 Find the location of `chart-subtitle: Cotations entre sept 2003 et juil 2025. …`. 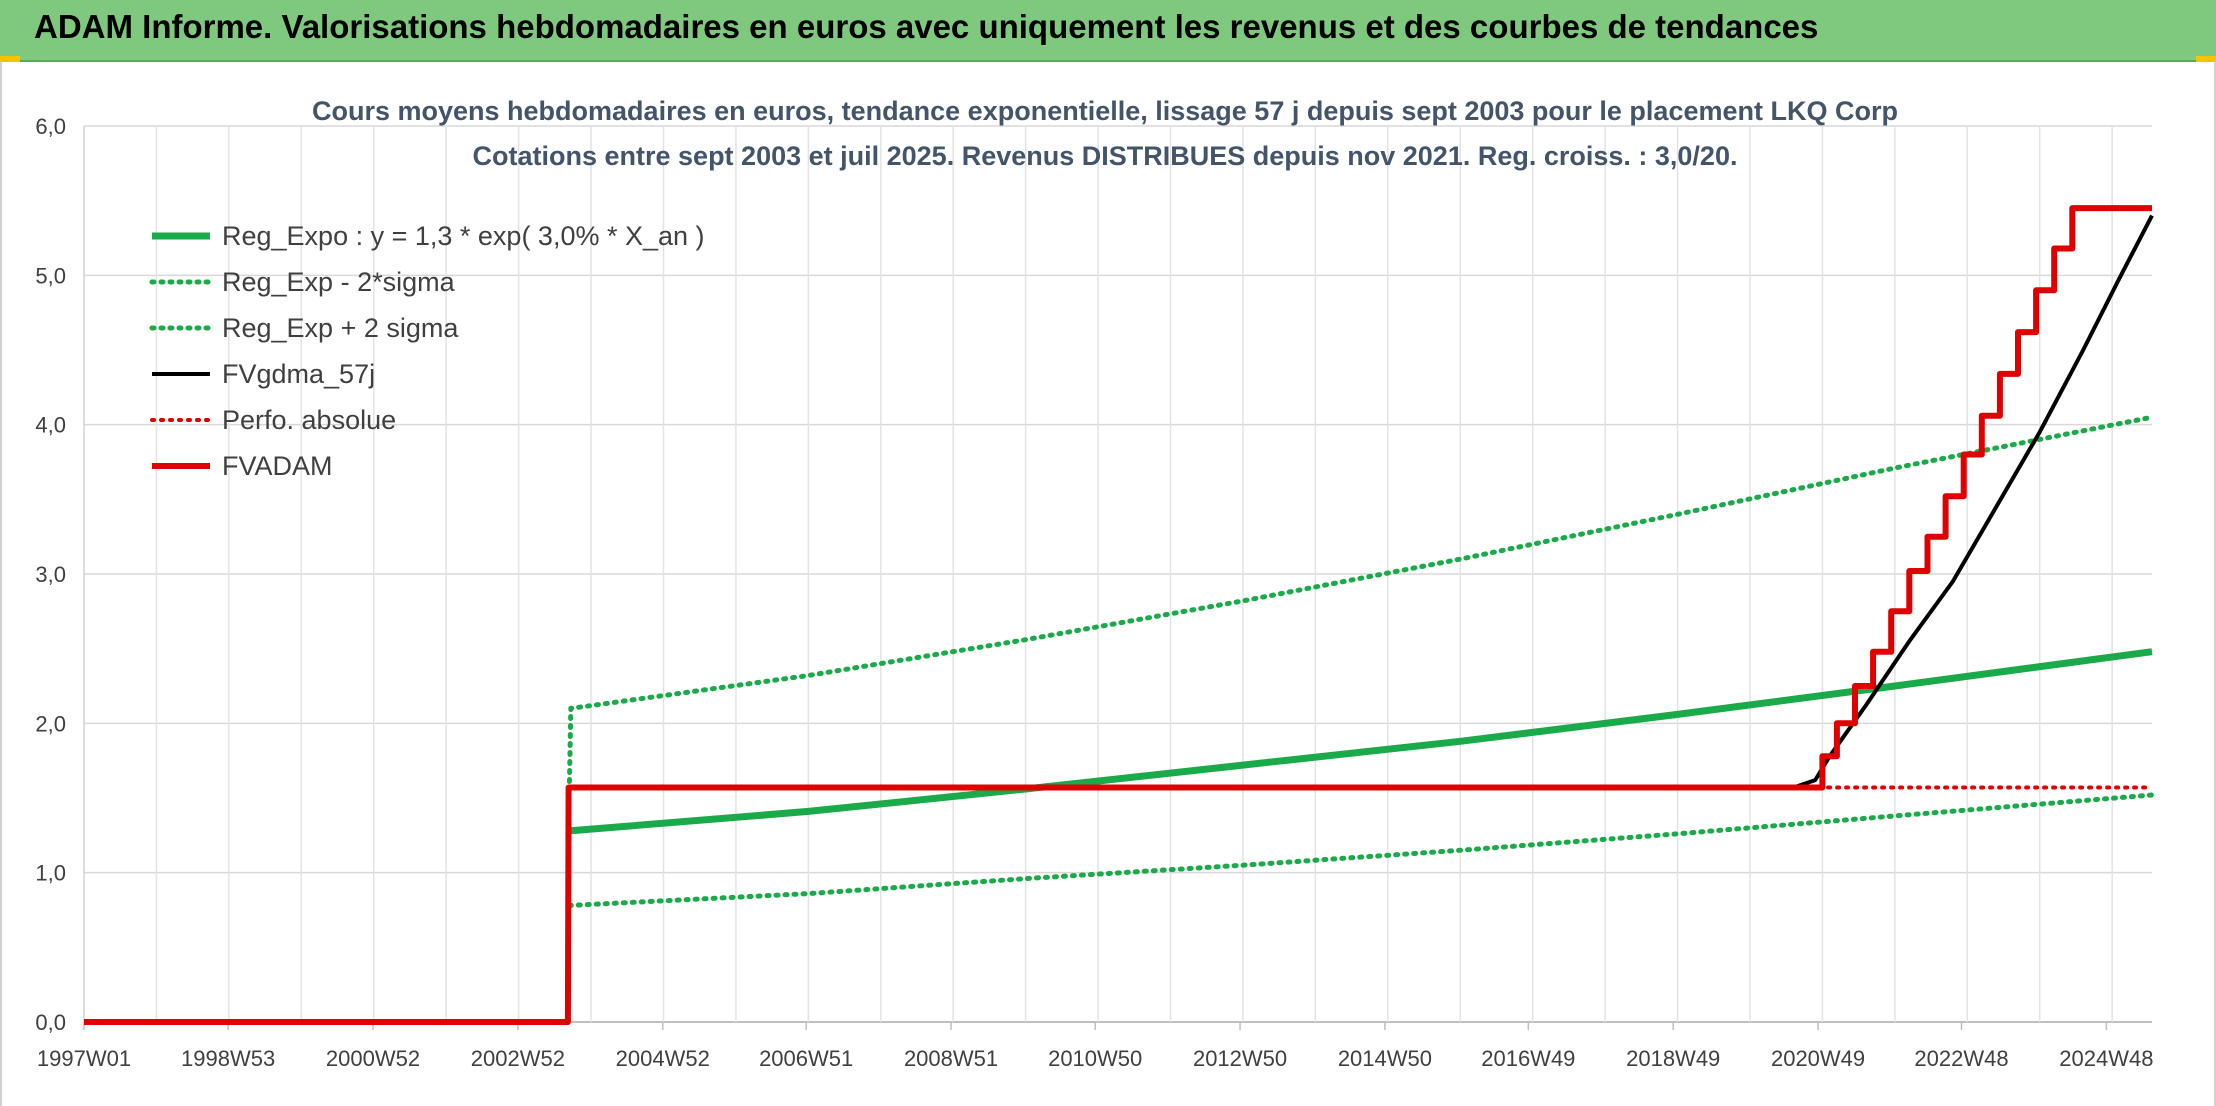

chart-subtitle: Cotations entre sept 2003 et juil 2025. … is located at coordinates (1105, 156).